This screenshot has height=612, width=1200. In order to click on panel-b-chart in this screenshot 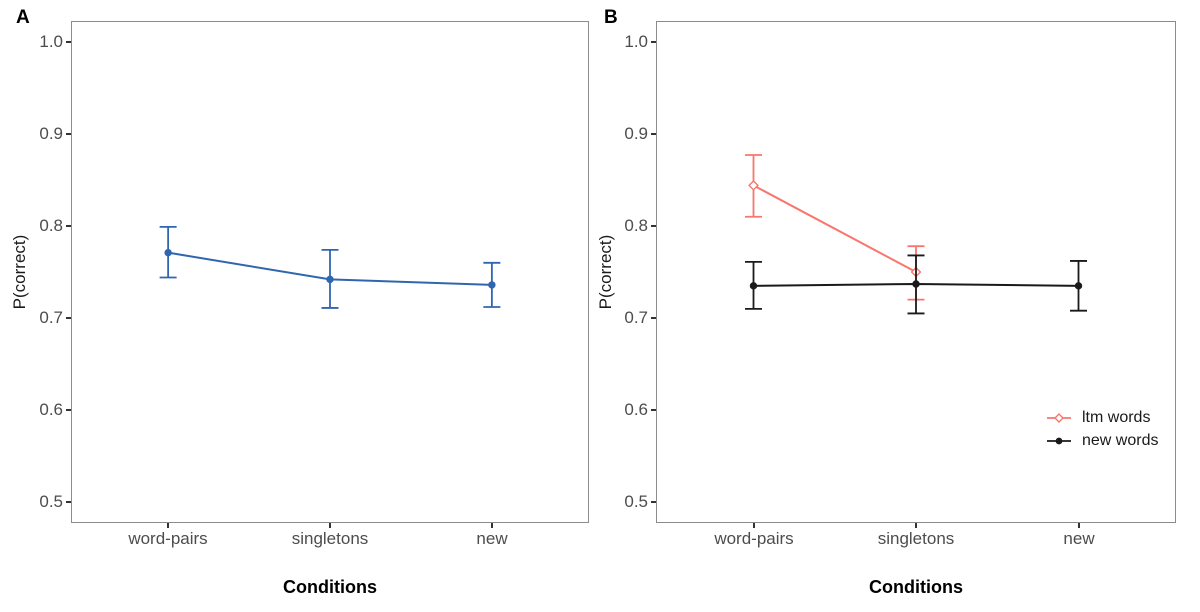, I will do `click(916, 234)`.